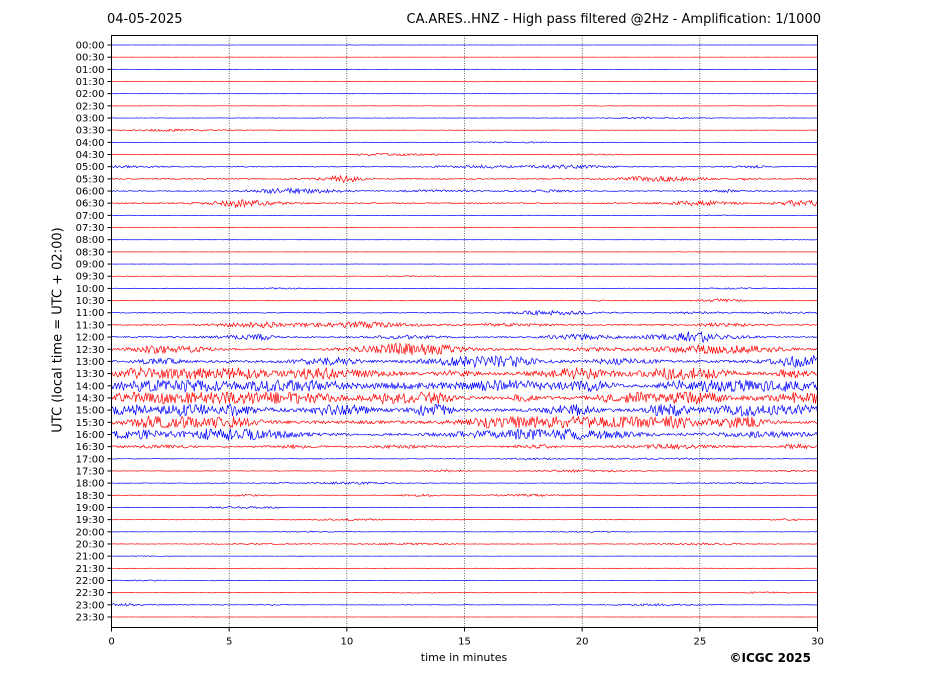 This screenshot has height=696, width=927. What do you see at coordinates (90, 386) in the screenshot?
I see `y-tick-label-28: 14:00` at bounding box center [90, 386].